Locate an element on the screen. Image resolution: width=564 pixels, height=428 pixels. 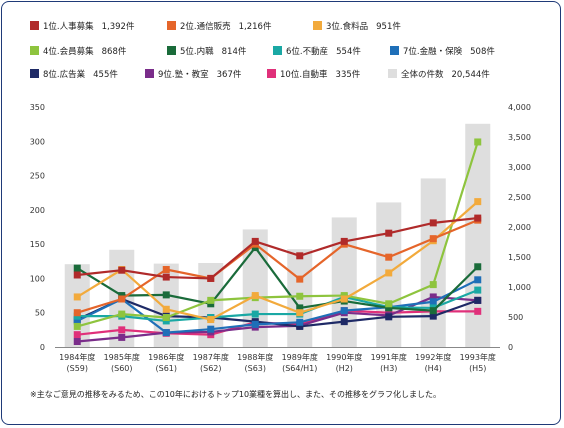
y-right-tick-label: 0 is located at coordinates (510, 347).